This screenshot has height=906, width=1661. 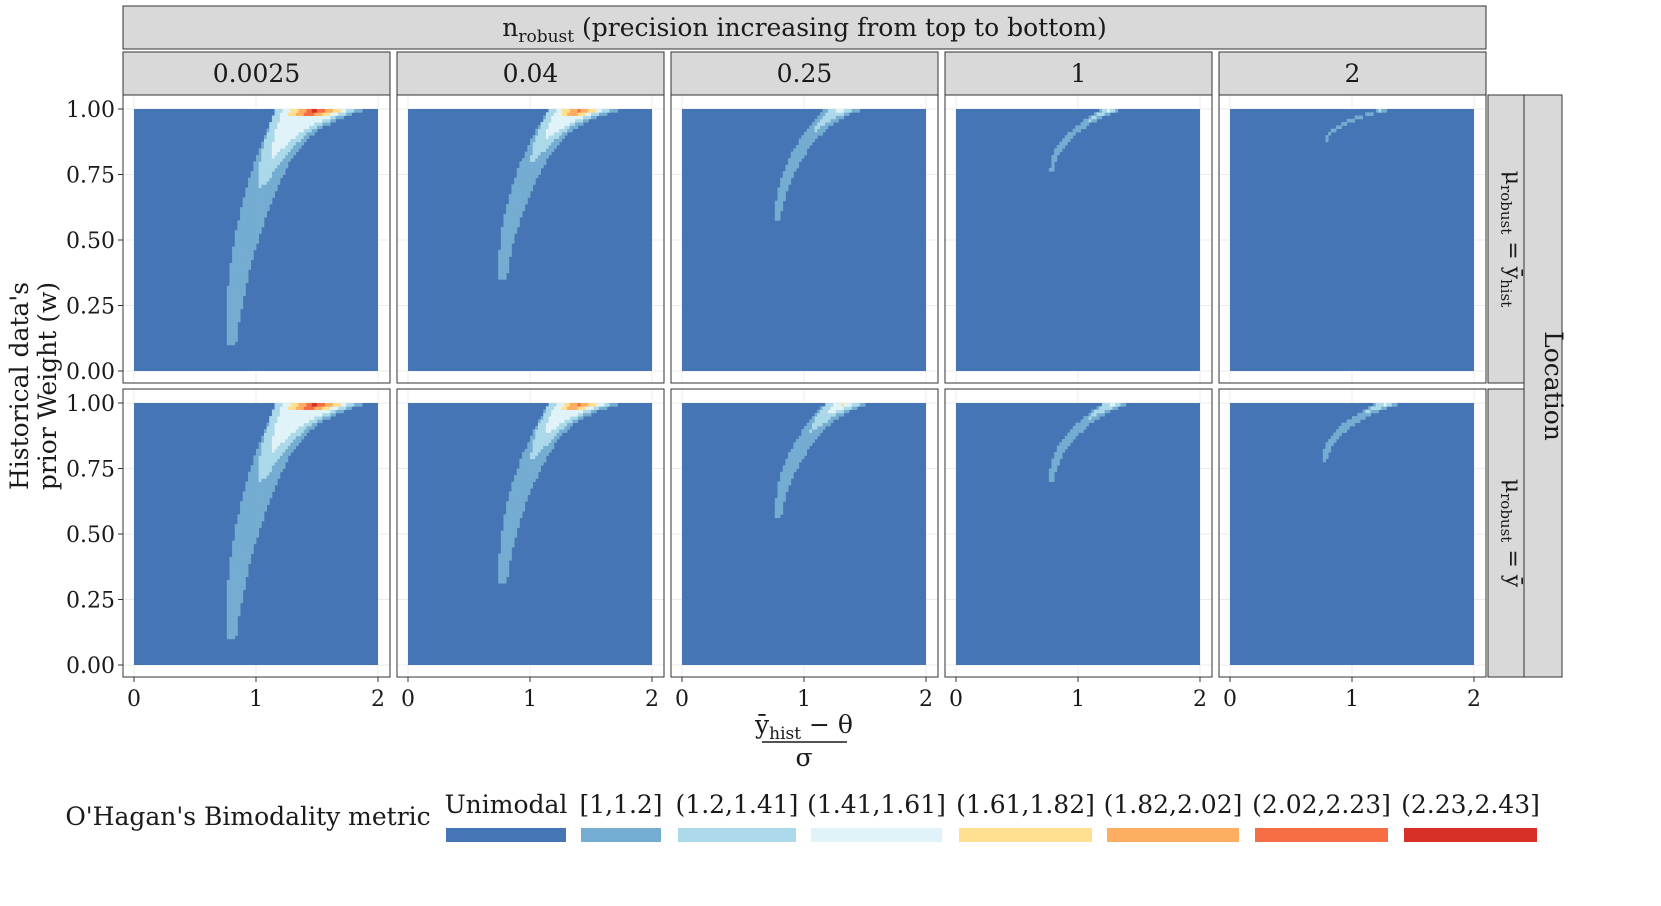 I want to click on legend-label: [1,1.2], so click(x=620, y=804).